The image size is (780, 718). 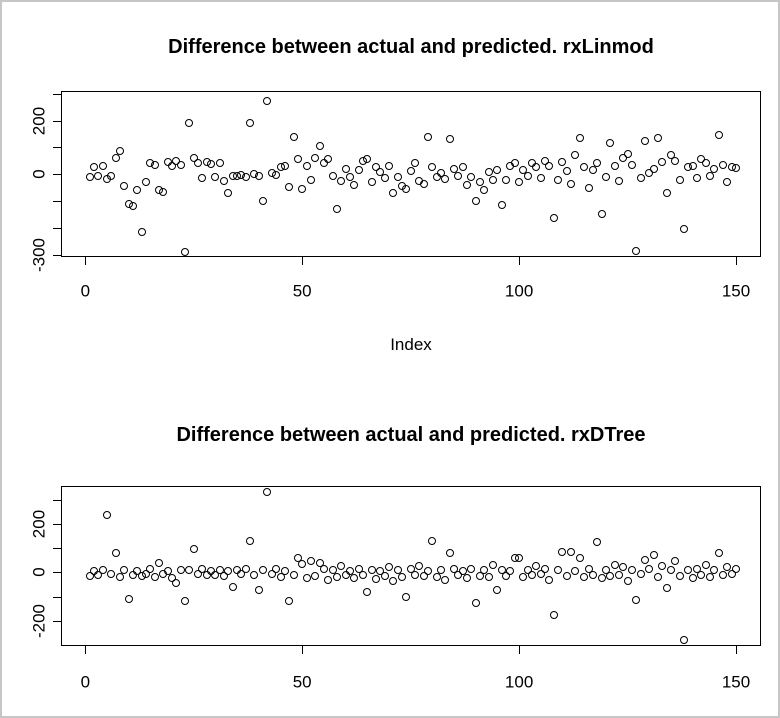 What do you see at coordinates (39, 120) in the screenshot?
I see `y-tick-label: 200` at bounding box center [39, 120].